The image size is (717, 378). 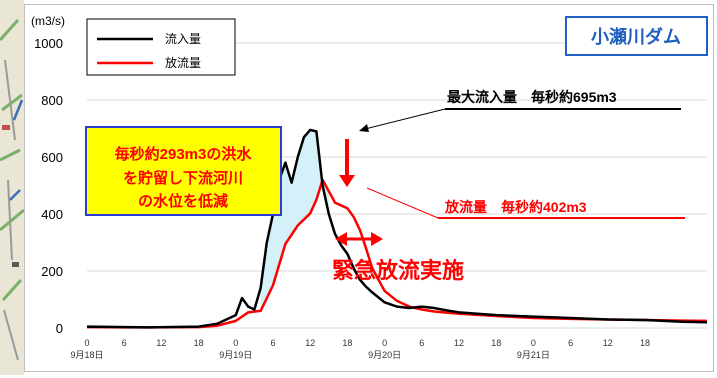 I want to click on y-tick-label: 600, so click(x=52, y=157).